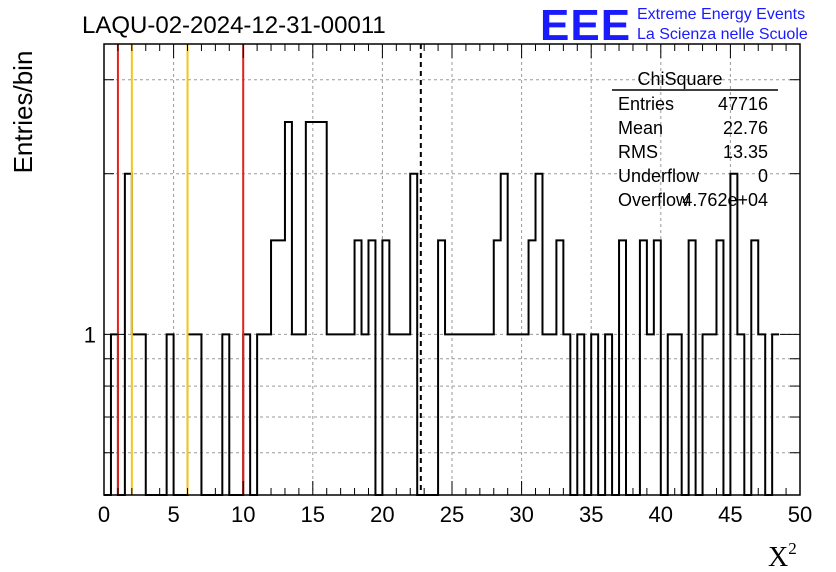  I want to click on x-axis-label: X2, so click(782, 555).